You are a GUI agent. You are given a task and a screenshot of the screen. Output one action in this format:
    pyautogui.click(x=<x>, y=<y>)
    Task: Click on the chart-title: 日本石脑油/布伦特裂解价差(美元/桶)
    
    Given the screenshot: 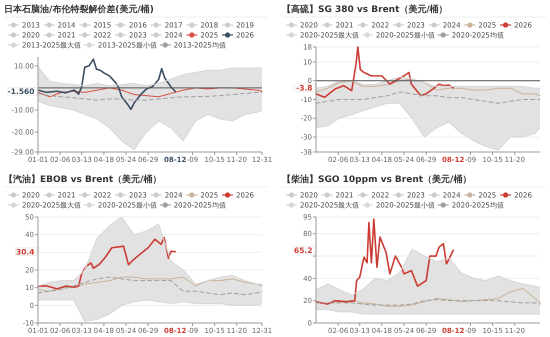 What is the action you would take?
    pyautogui.click(x=79, y=9)
    